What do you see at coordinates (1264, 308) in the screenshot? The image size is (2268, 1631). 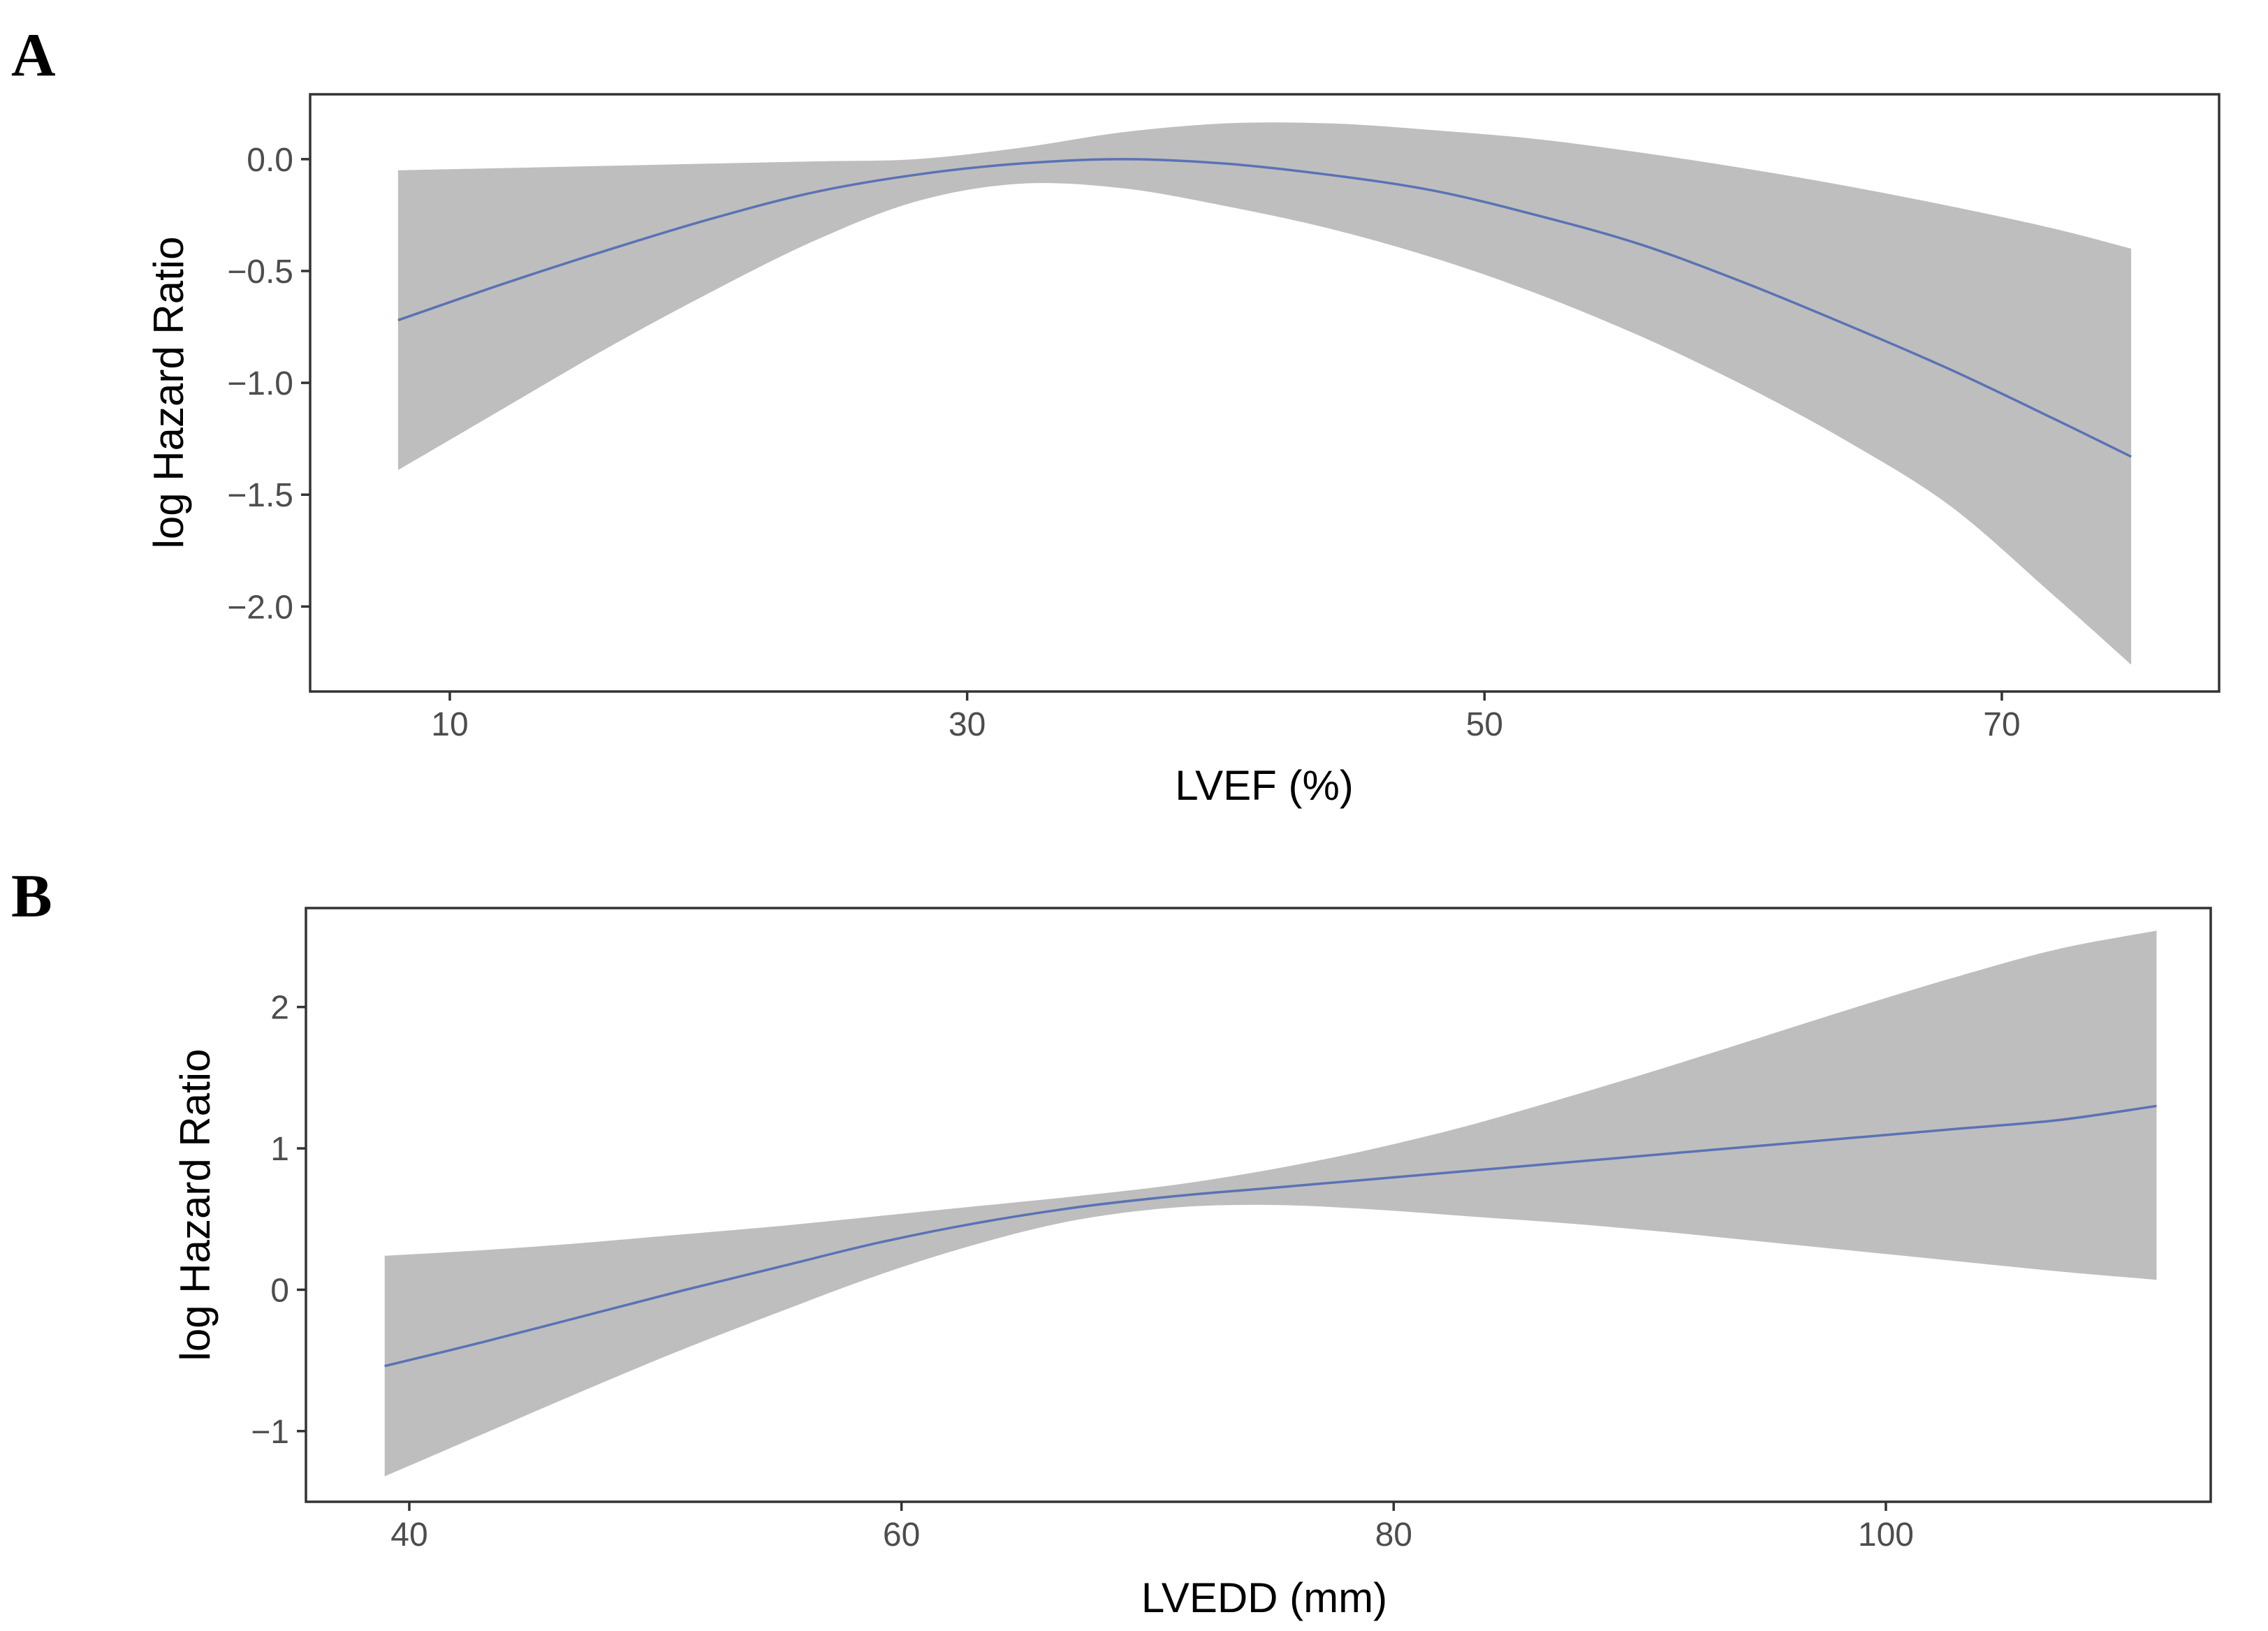 I see `panel-a-log-hazard-curve` at bounding box center [1264, 308].